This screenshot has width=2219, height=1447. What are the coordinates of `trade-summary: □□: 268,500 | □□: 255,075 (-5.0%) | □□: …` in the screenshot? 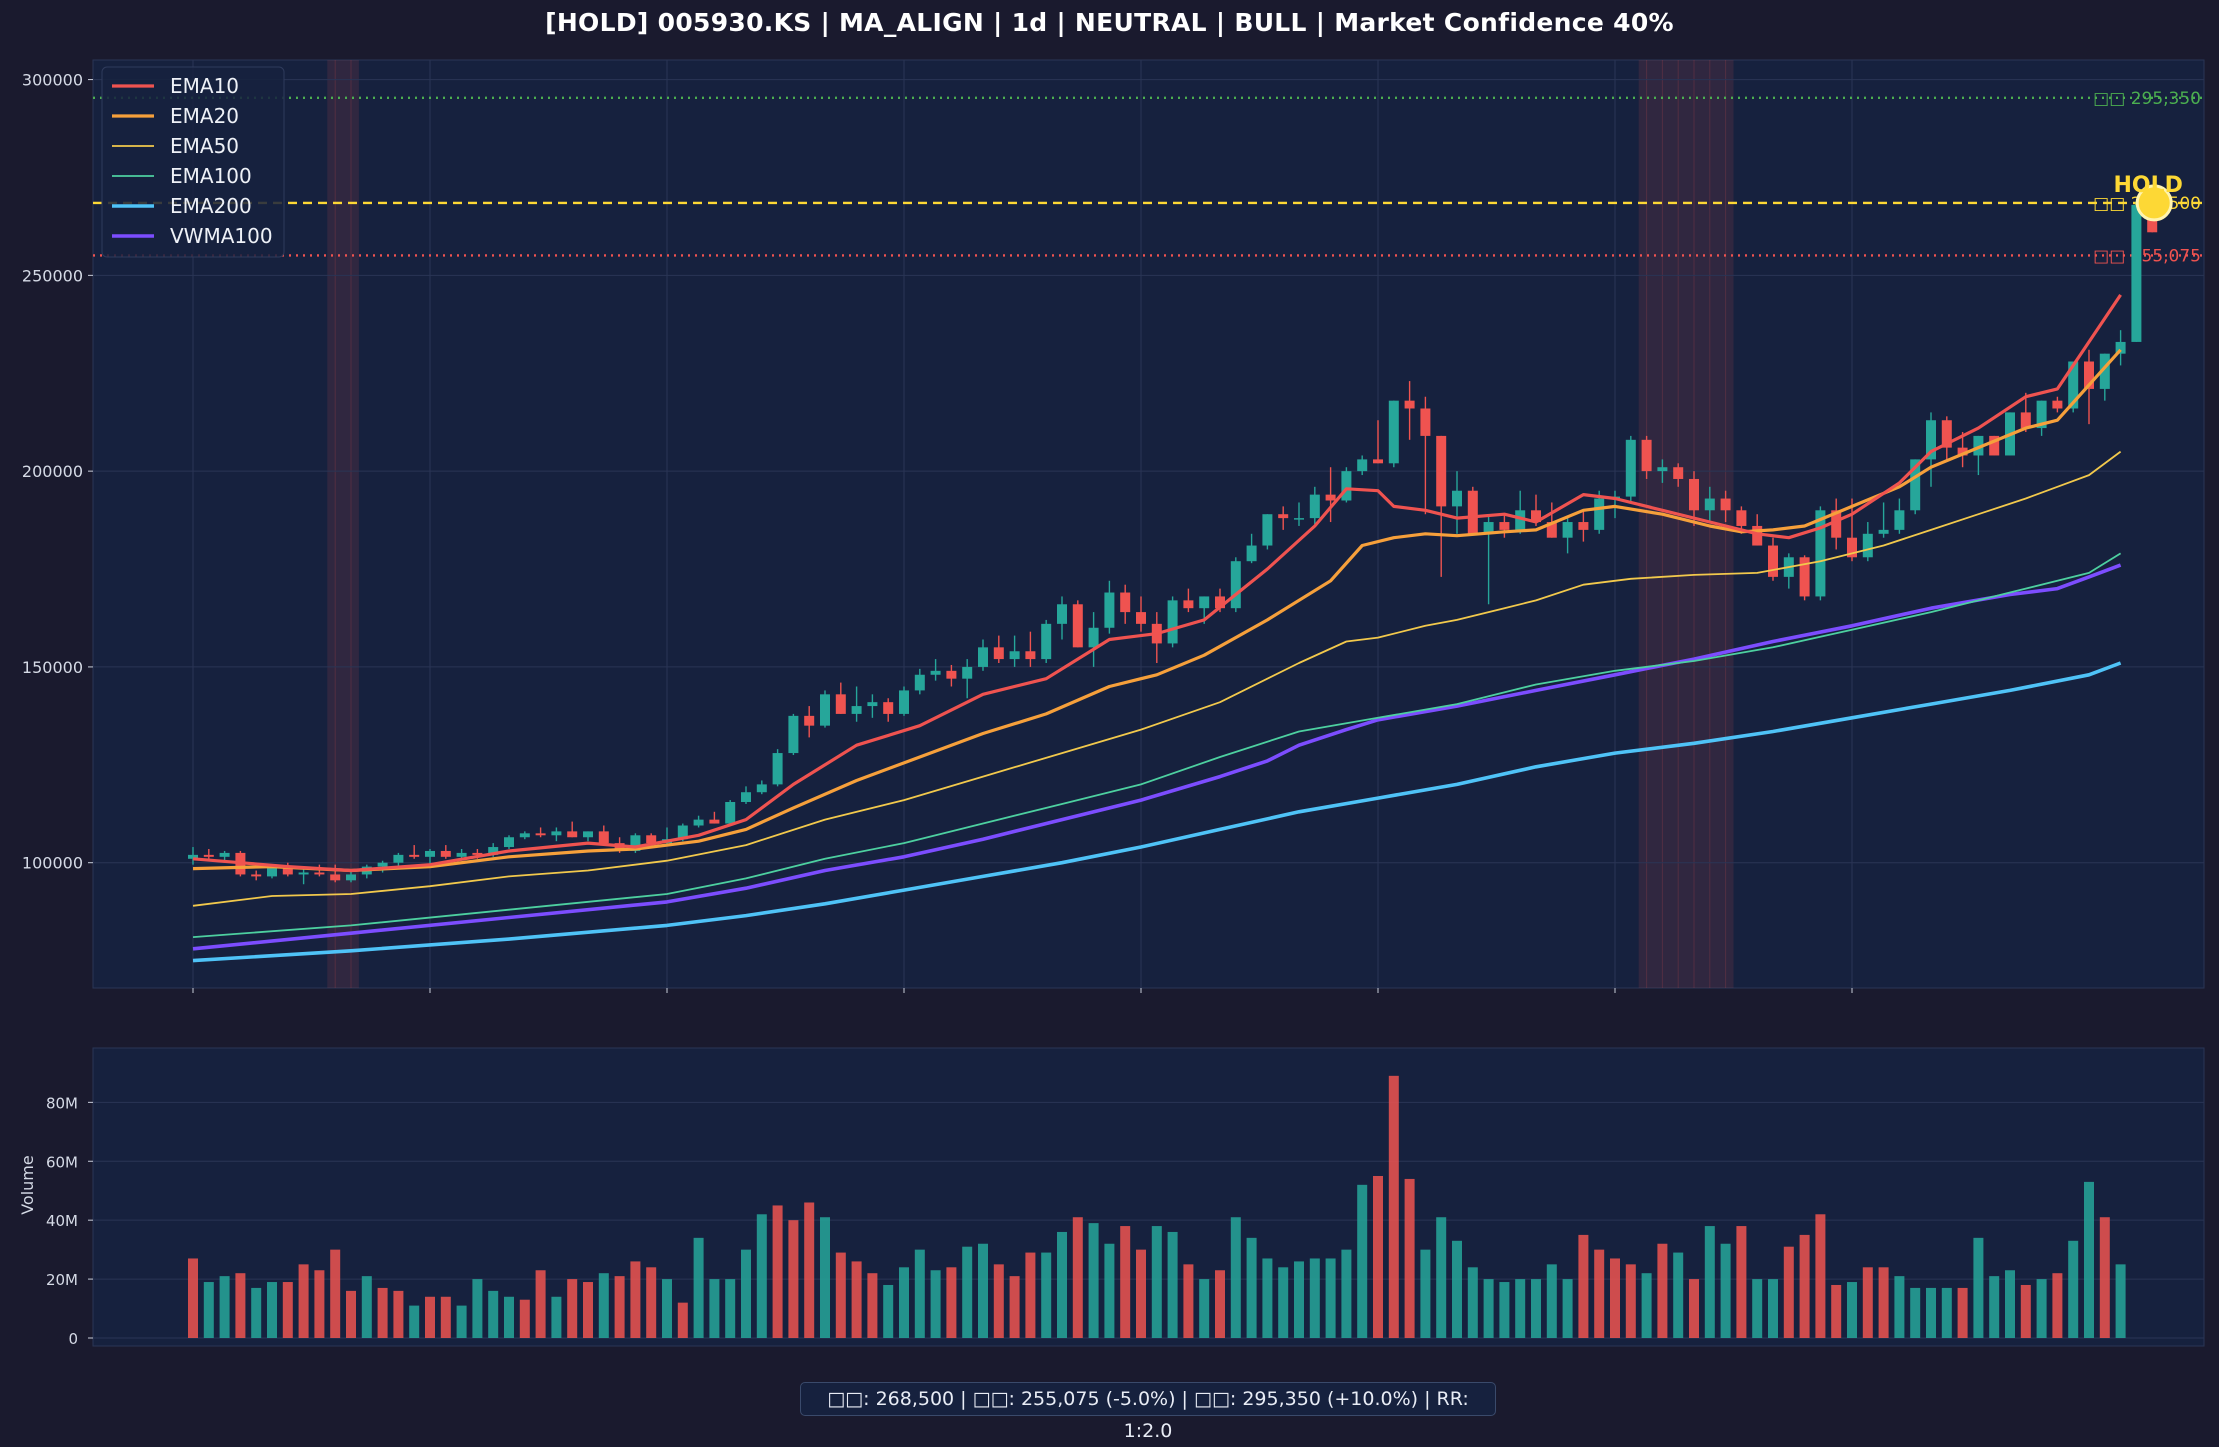 It's located at (1148, 1412).